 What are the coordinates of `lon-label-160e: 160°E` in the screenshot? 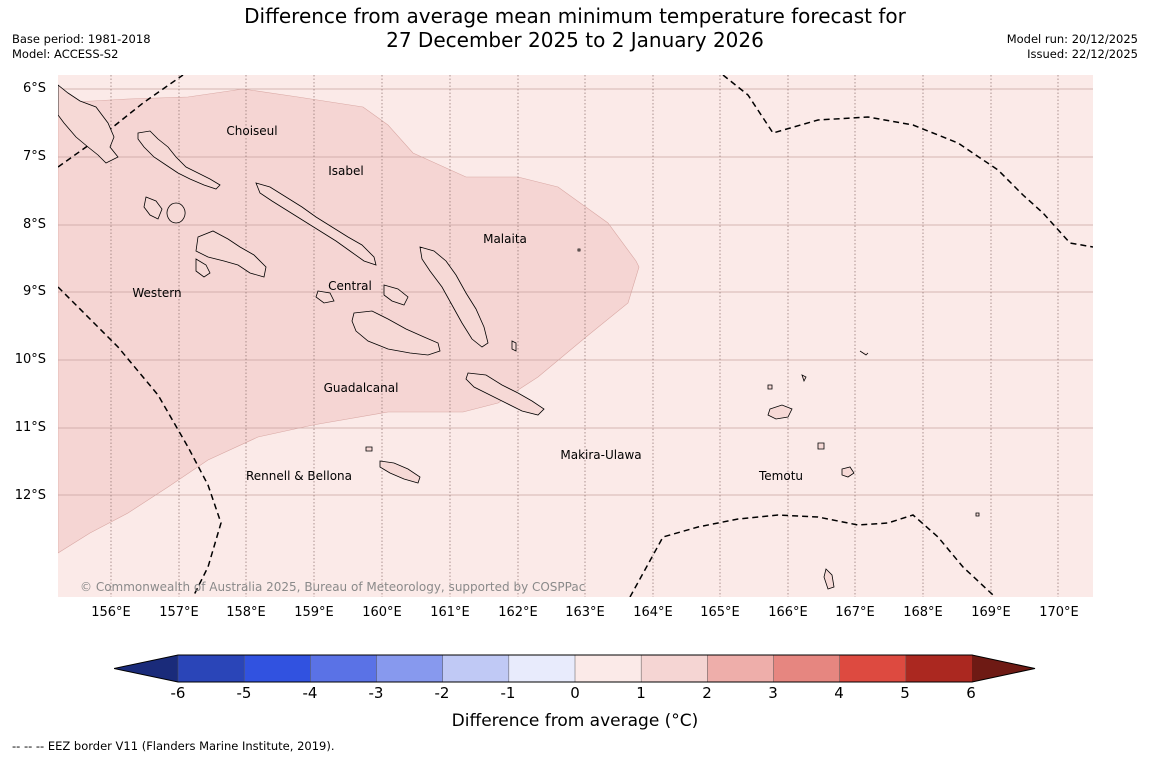 It's located at (382, 612).